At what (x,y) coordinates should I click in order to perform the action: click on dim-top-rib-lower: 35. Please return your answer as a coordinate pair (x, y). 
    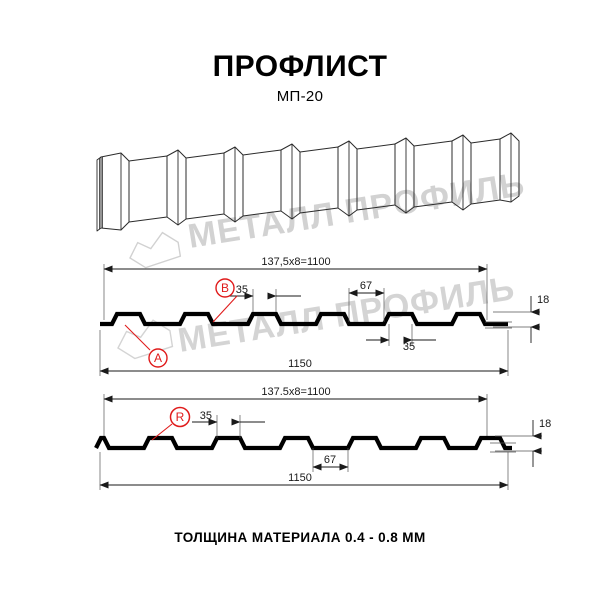
    Looking at the image, I should click on (409, 347).